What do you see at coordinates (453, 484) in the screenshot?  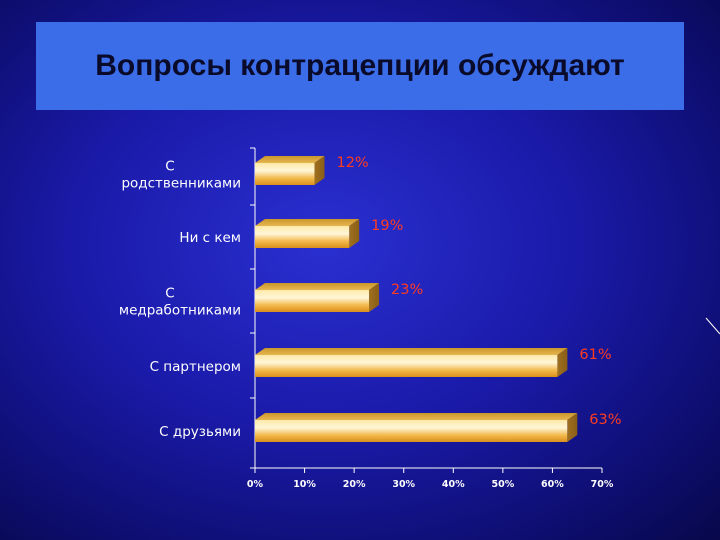 I see `x-tick-label: 40%` at bounding box center [453, 484].